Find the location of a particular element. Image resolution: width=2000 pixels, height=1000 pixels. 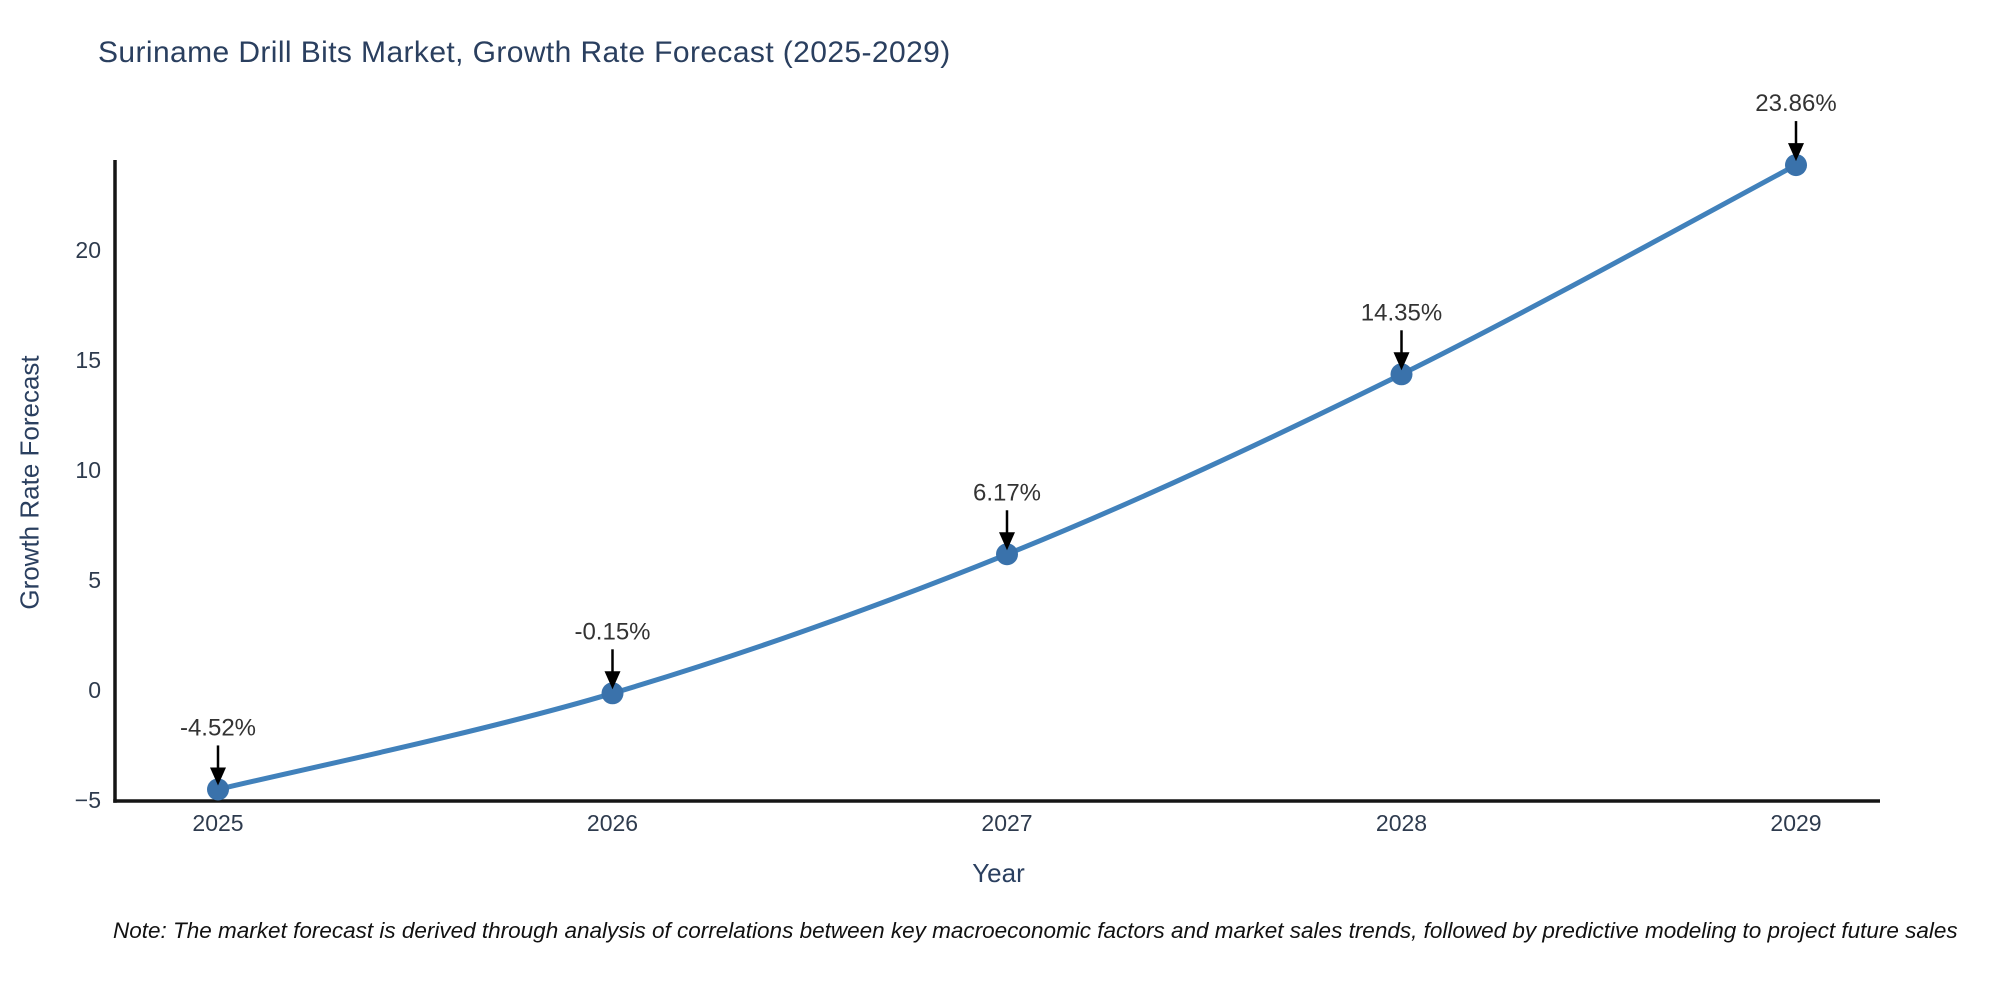

point-annotation-label: -0.15% is located at coordinates (612, 631).